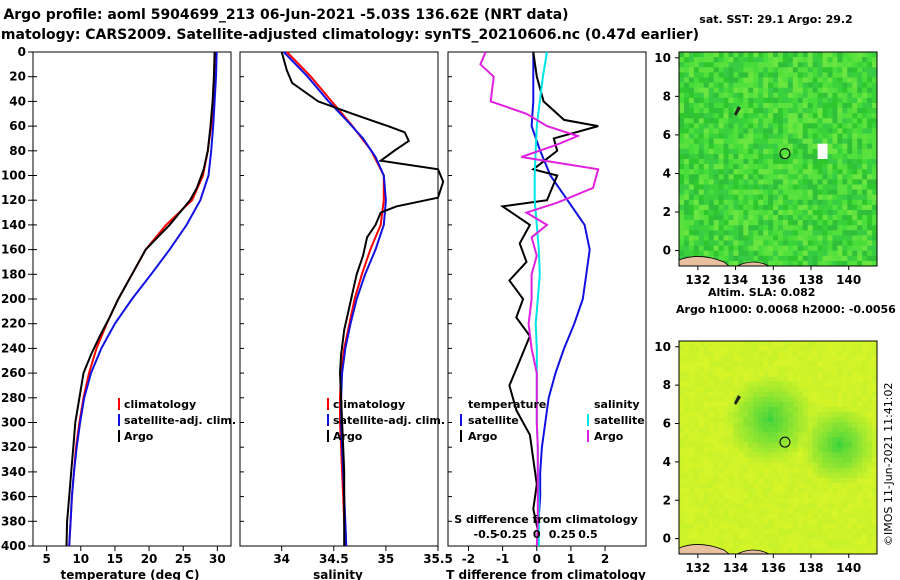 This screenshot has width=900, height=580. I want to click on legend-satellite-label: satellite-adj. clim., so click(180, 420).